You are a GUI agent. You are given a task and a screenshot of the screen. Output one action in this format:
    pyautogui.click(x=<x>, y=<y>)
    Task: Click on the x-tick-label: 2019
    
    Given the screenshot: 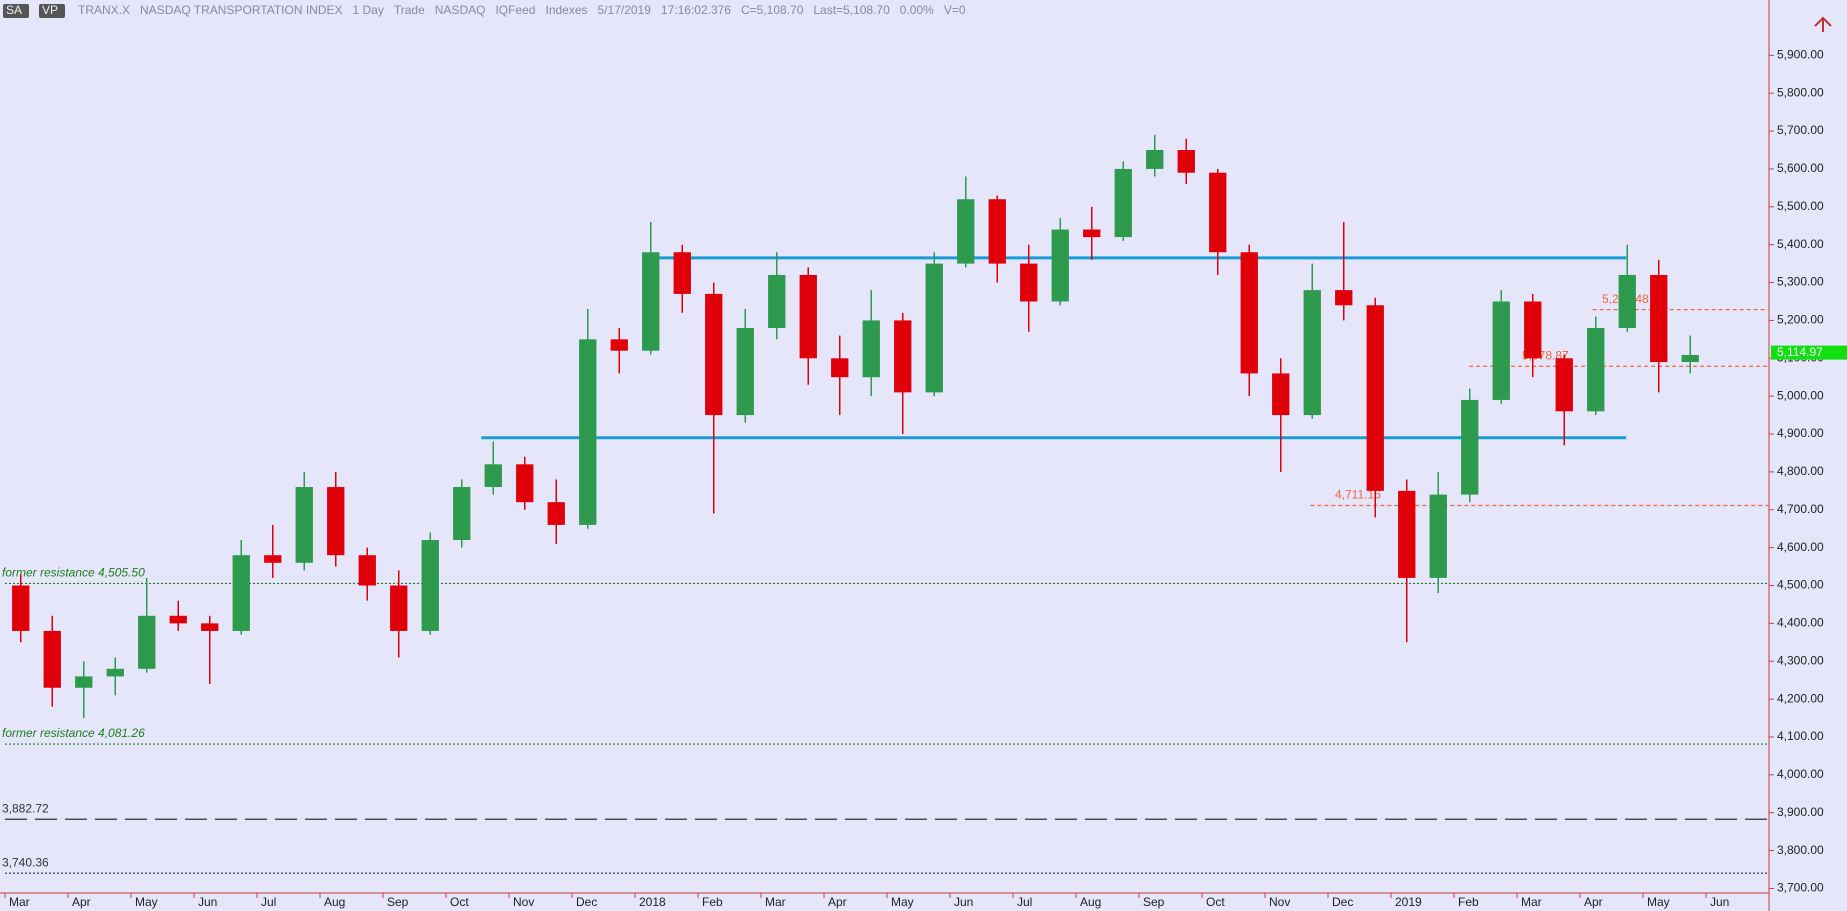 What is the action you would take?
    pyautogui.click(x=1408, y=902)
    